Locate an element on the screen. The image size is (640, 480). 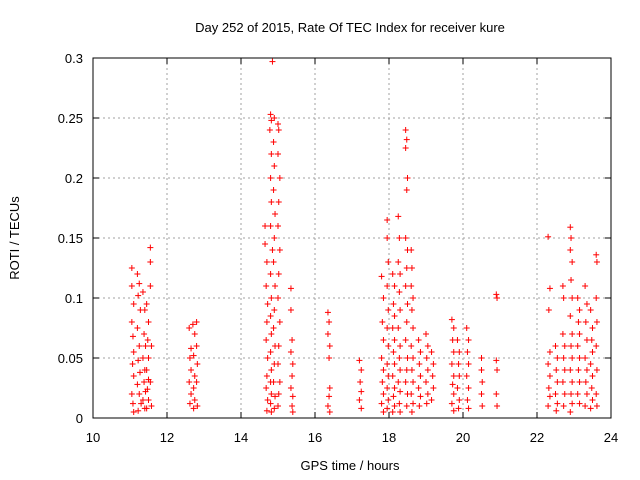
x-tick-label: 24 is located at coordinates (611, 437).